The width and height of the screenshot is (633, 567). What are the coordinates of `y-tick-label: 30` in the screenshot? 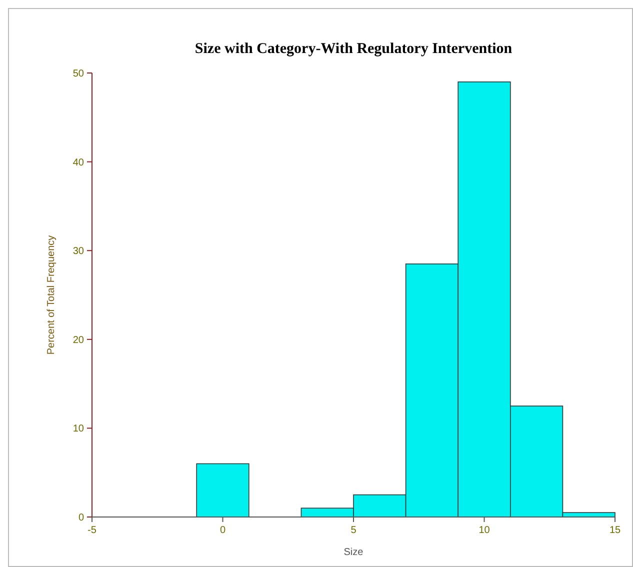 It's located at (78, 252).